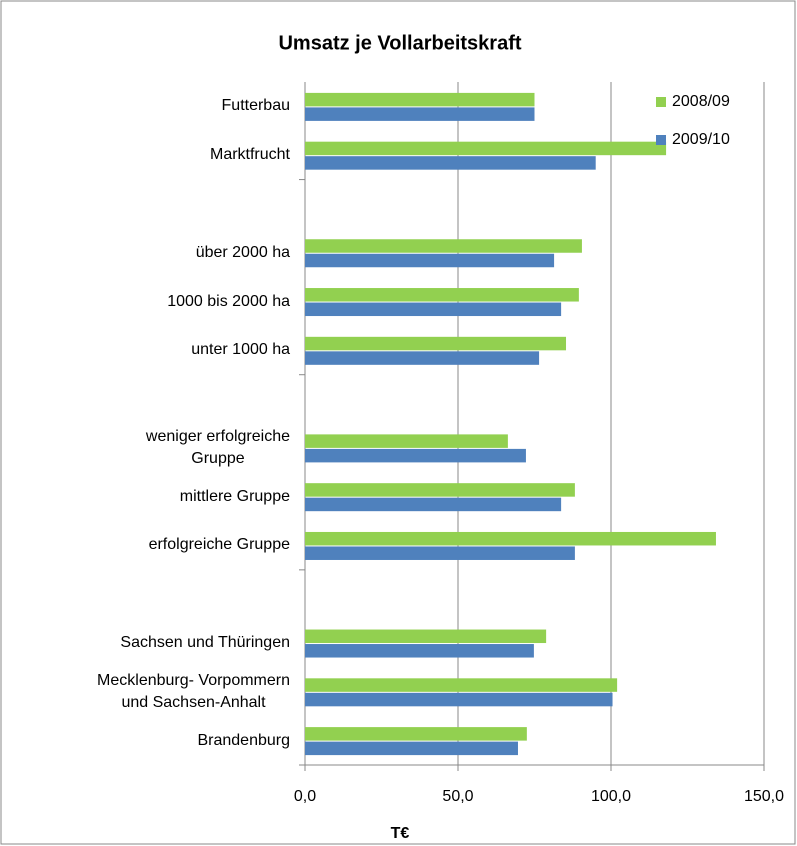 This screenshot has width=797, height=846. Describe the element at coordinates (701, 139) in the screenshot. I see `legend-label: 2009/10` at that location.